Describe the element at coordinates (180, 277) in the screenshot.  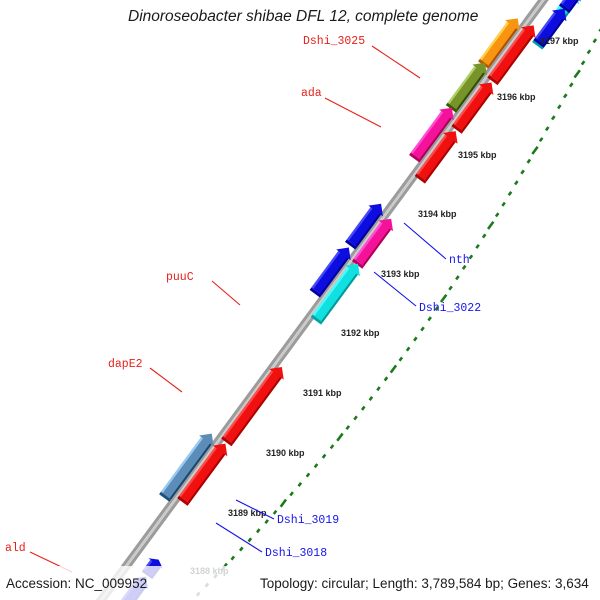
I see `gene-label: puuC` at that location.